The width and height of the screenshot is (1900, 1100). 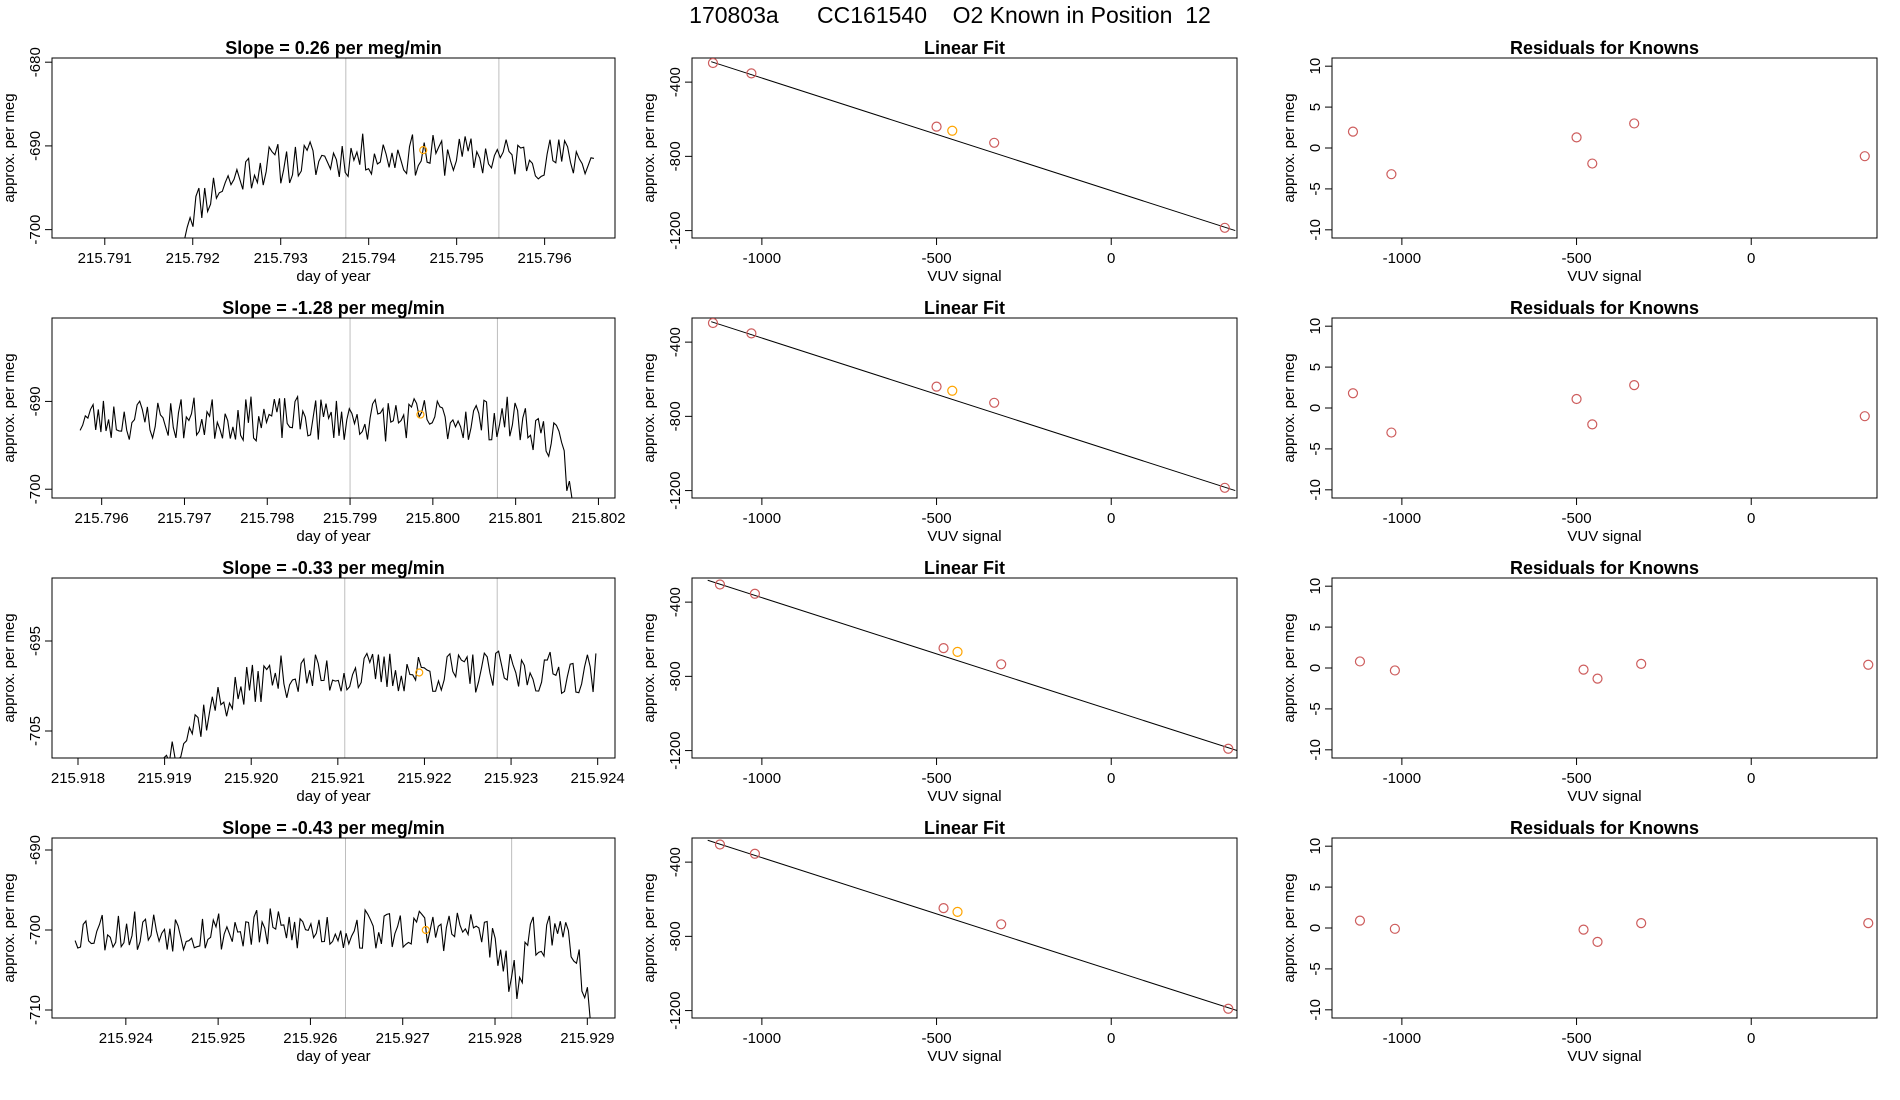 I want to click on panel-title: Linear Fit, so click(x=964, y=828).